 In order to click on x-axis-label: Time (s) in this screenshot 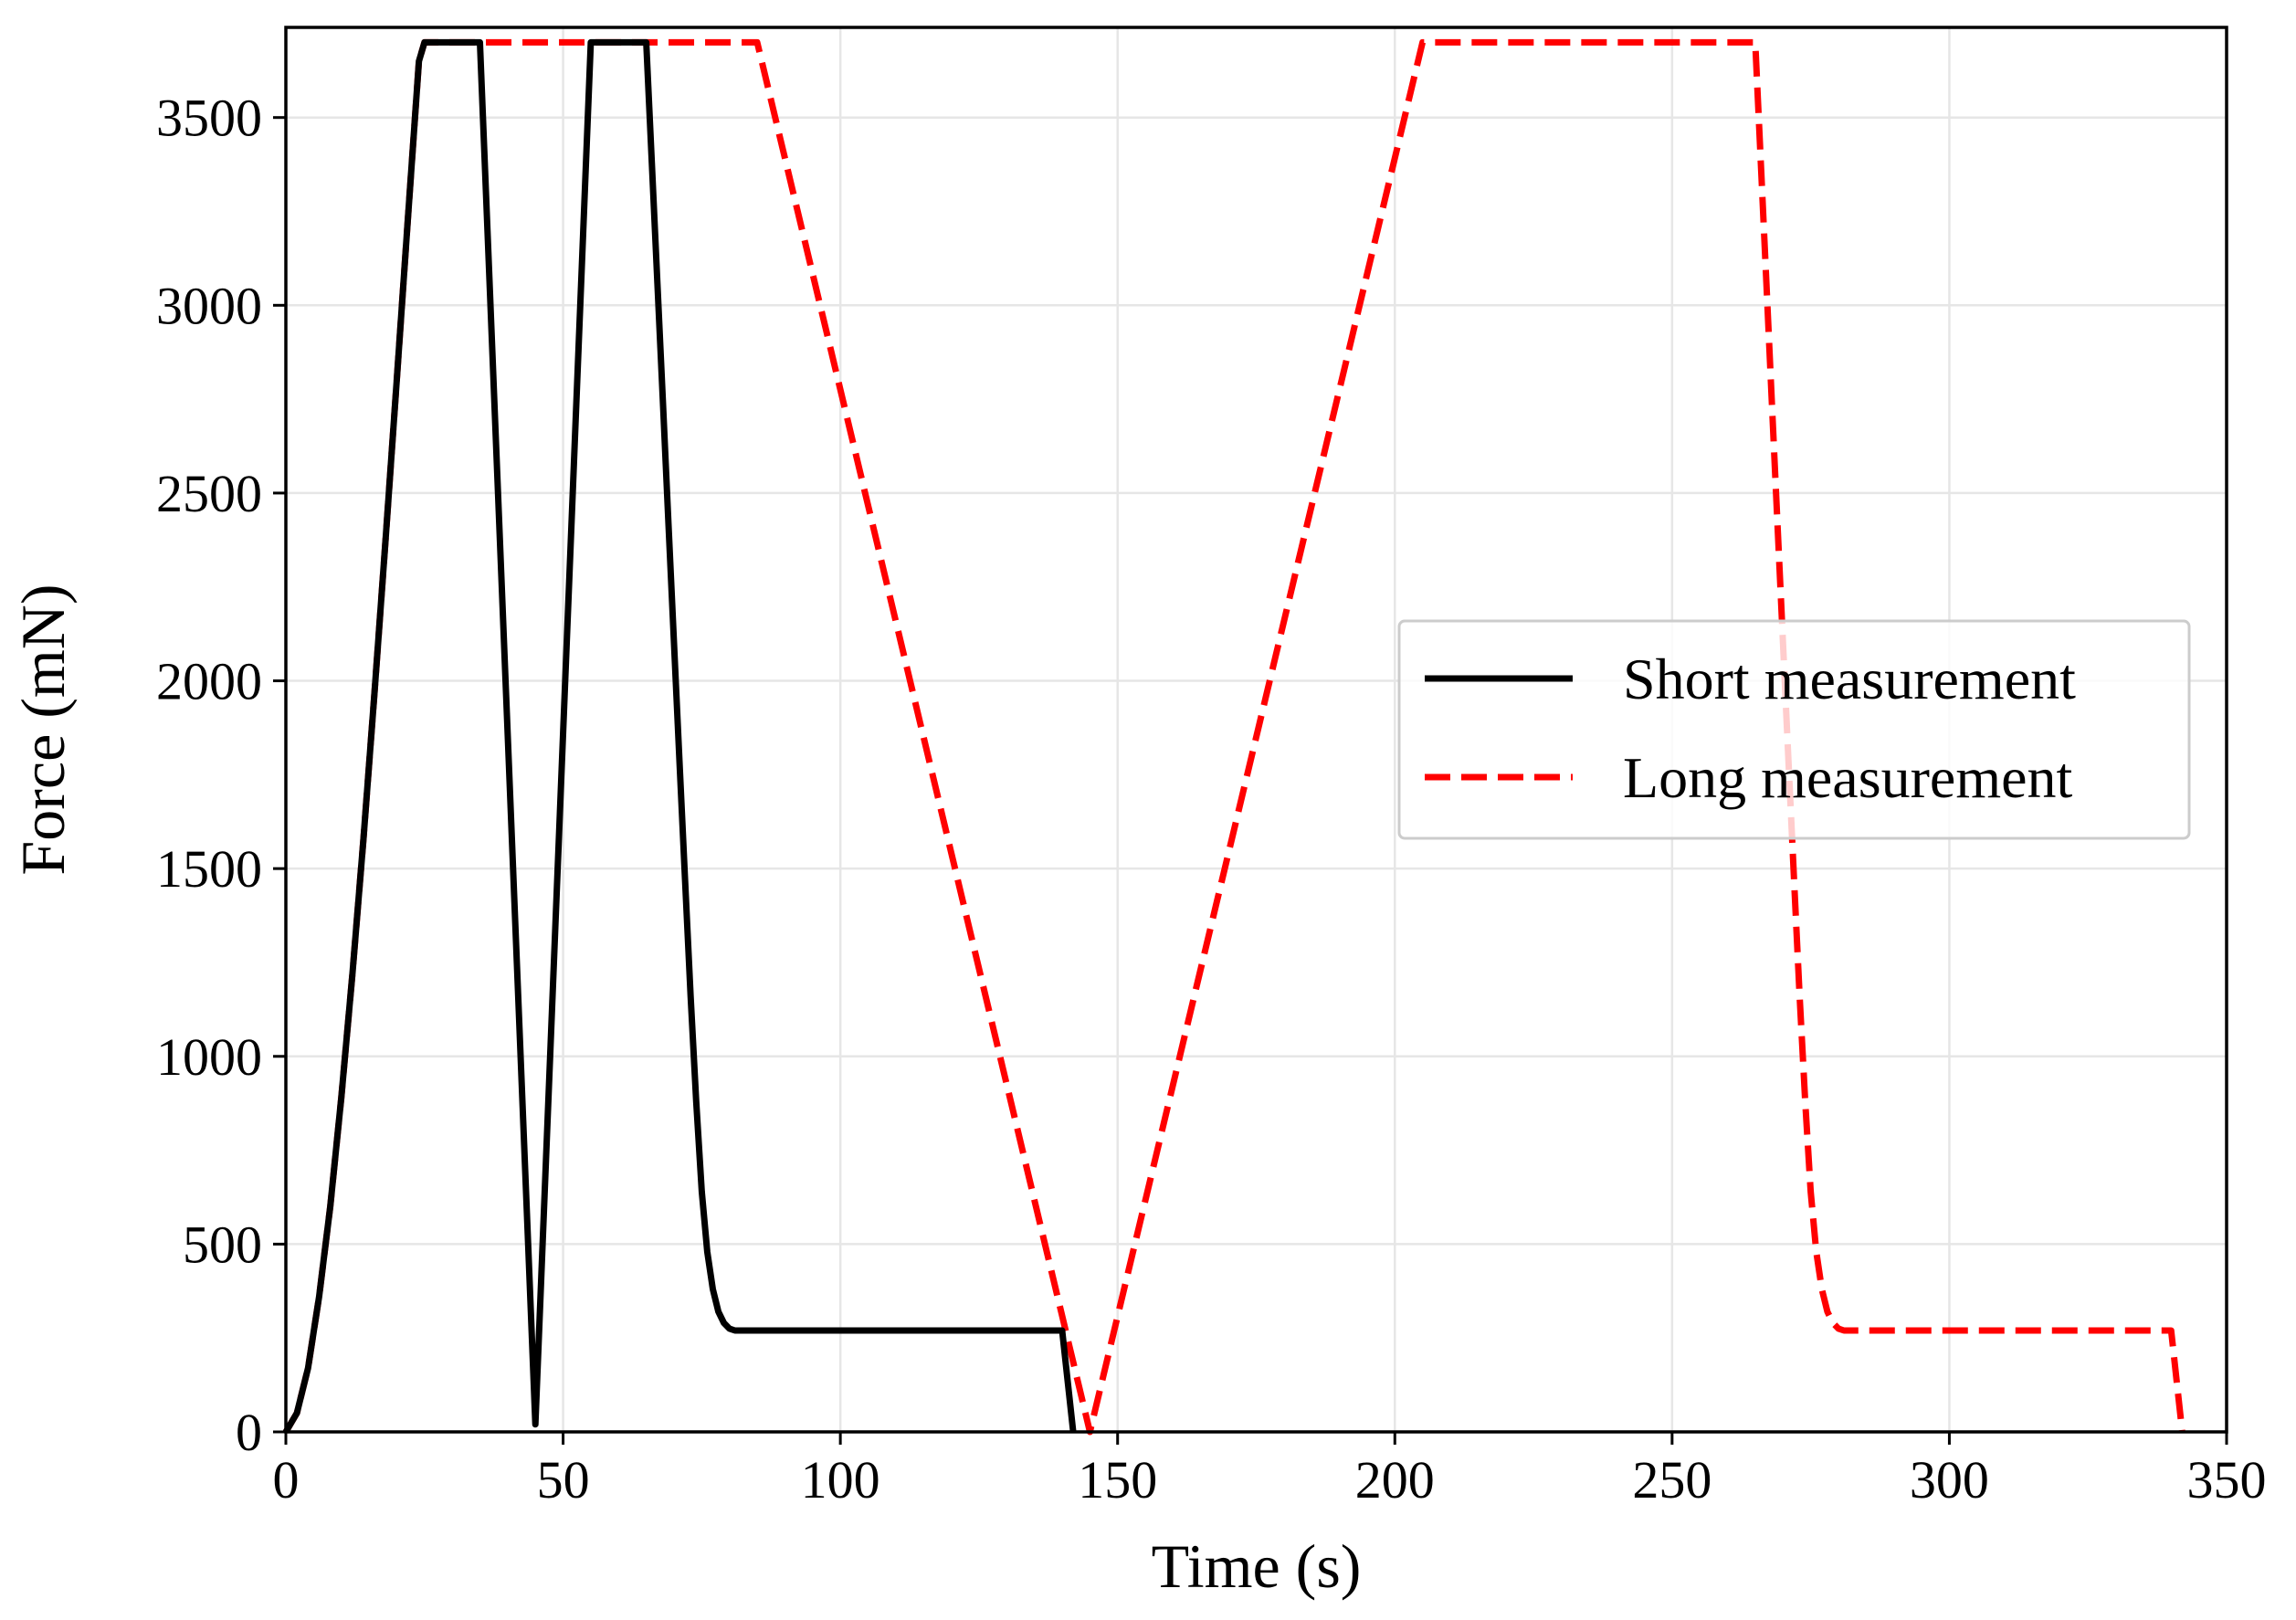, I will do `click(1257, 1566)`.